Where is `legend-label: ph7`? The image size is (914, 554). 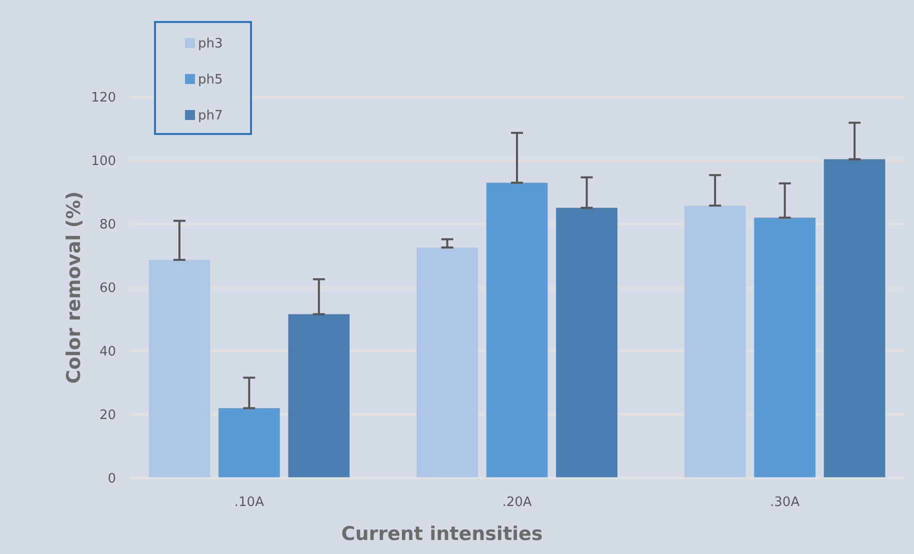
legend-label: ph7 is located at coordinates (210, 116).